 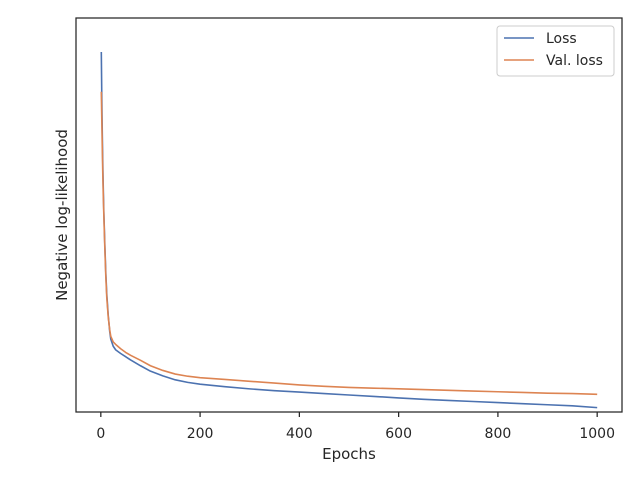 What do you see at coordinates (561, 39) in the screenshot?
I see `legend-label-loss: Loss` at bounding box center [561, 39].